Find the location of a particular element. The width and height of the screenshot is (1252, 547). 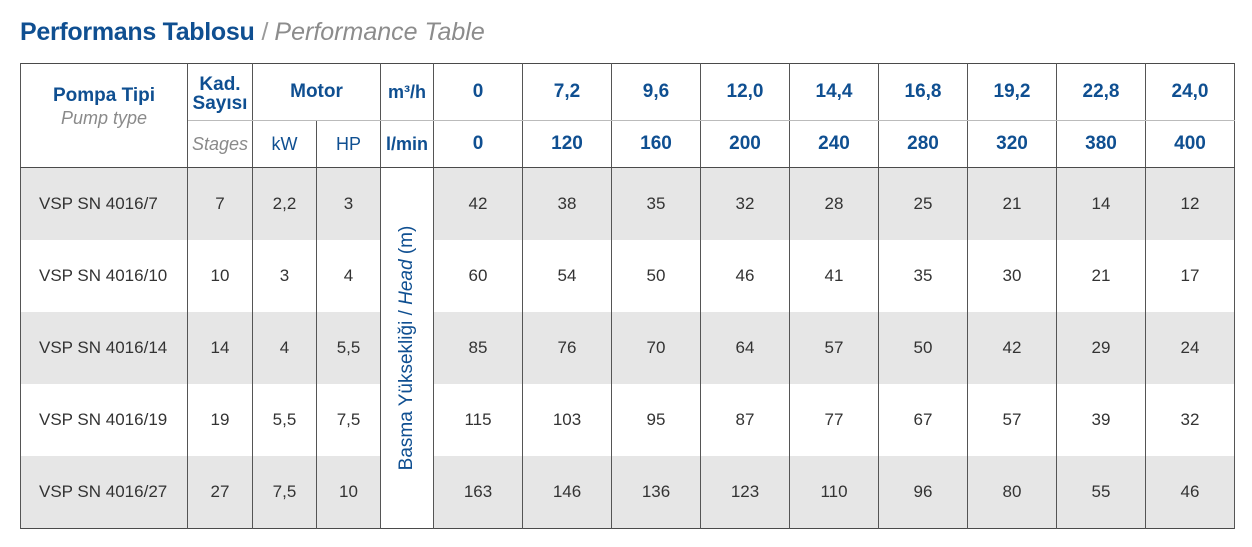

stages-header: Kad. Sayısı is located at coordinates (220, 92).